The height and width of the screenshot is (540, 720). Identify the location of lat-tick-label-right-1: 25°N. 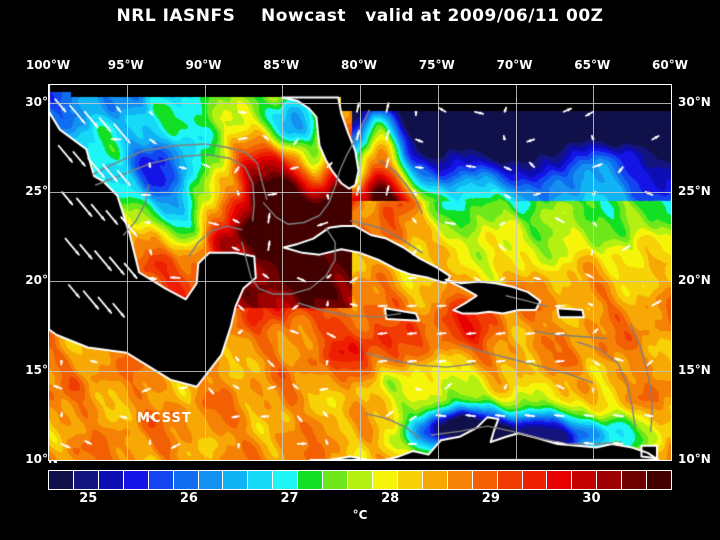
(694, 191).